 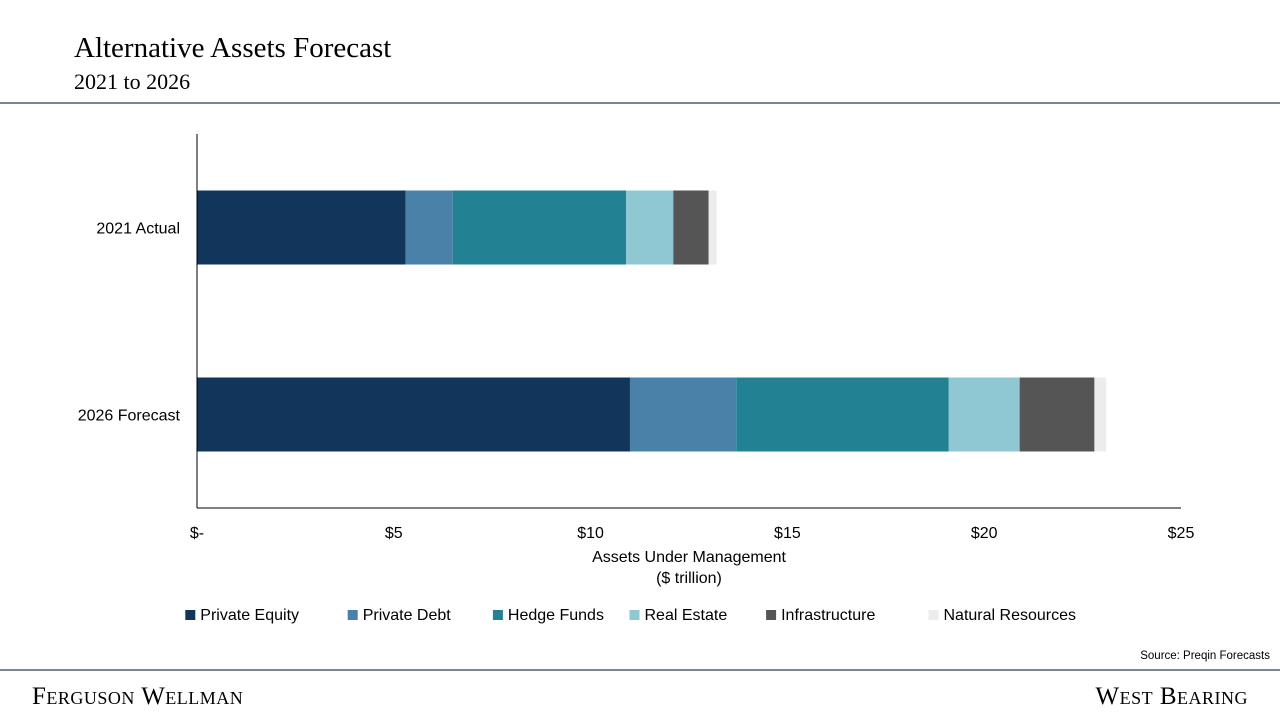 I want to click on x-tick-label: $10, so click(x=590, y=533).